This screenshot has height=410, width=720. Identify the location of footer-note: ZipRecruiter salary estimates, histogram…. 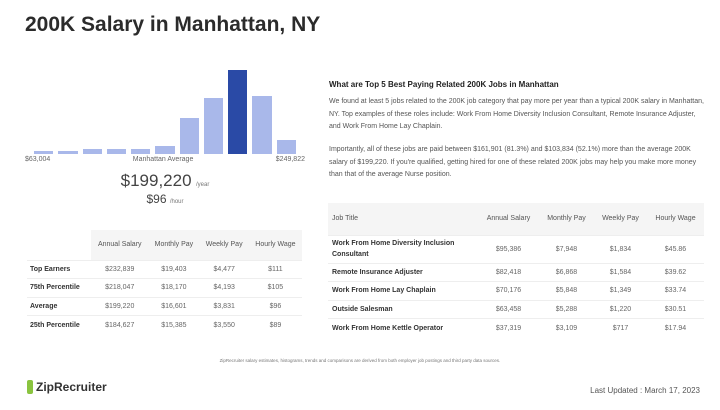
(360, 360).